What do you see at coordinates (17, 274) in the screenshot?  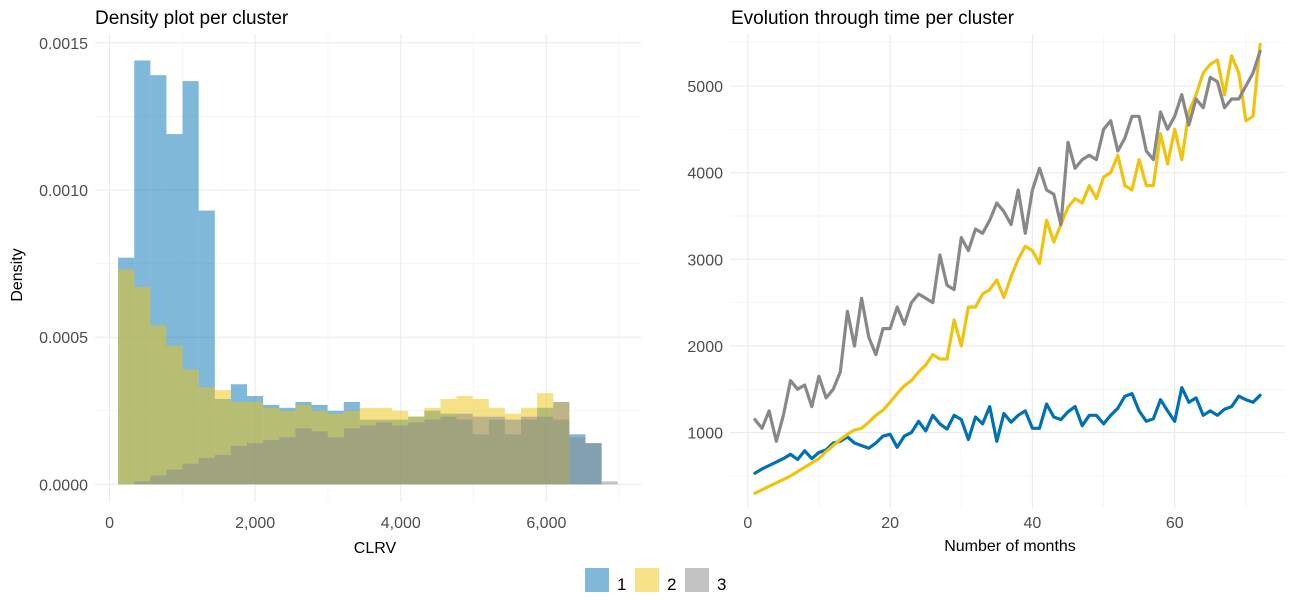 I see `density-ylabel: Density` at bounding box center [17, 274].